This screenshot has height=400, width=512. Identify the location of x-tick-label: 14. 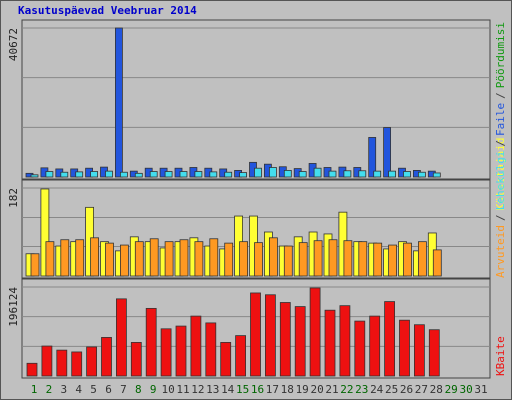
(228, 389).